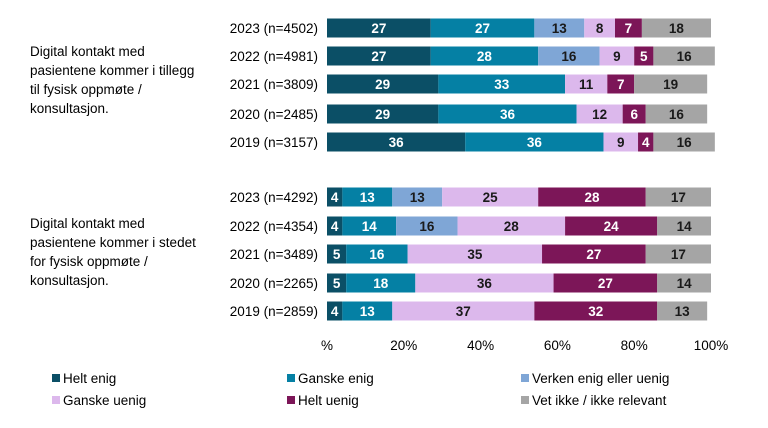 Image resolution: width=768 pixels, height=428 pixels. What do you see at coordinates (586, 84) in the screenshot?
I see `data-label: 11` at bounding box center [586, 84].